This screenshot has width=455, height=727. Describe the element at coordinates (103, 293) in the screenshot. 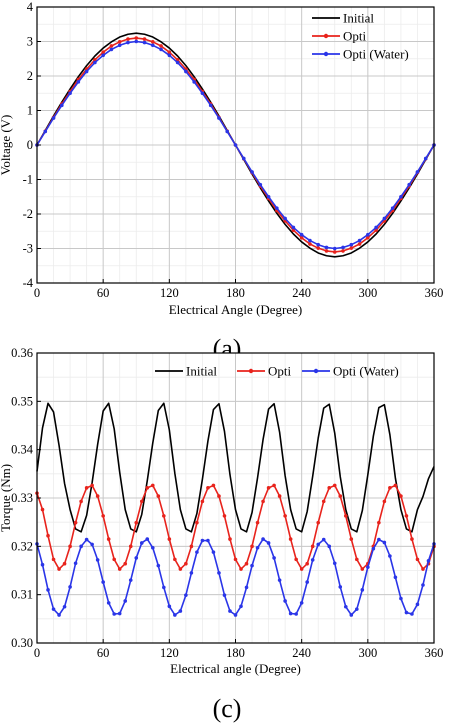

I see `x-tick-label: 60` at that location.